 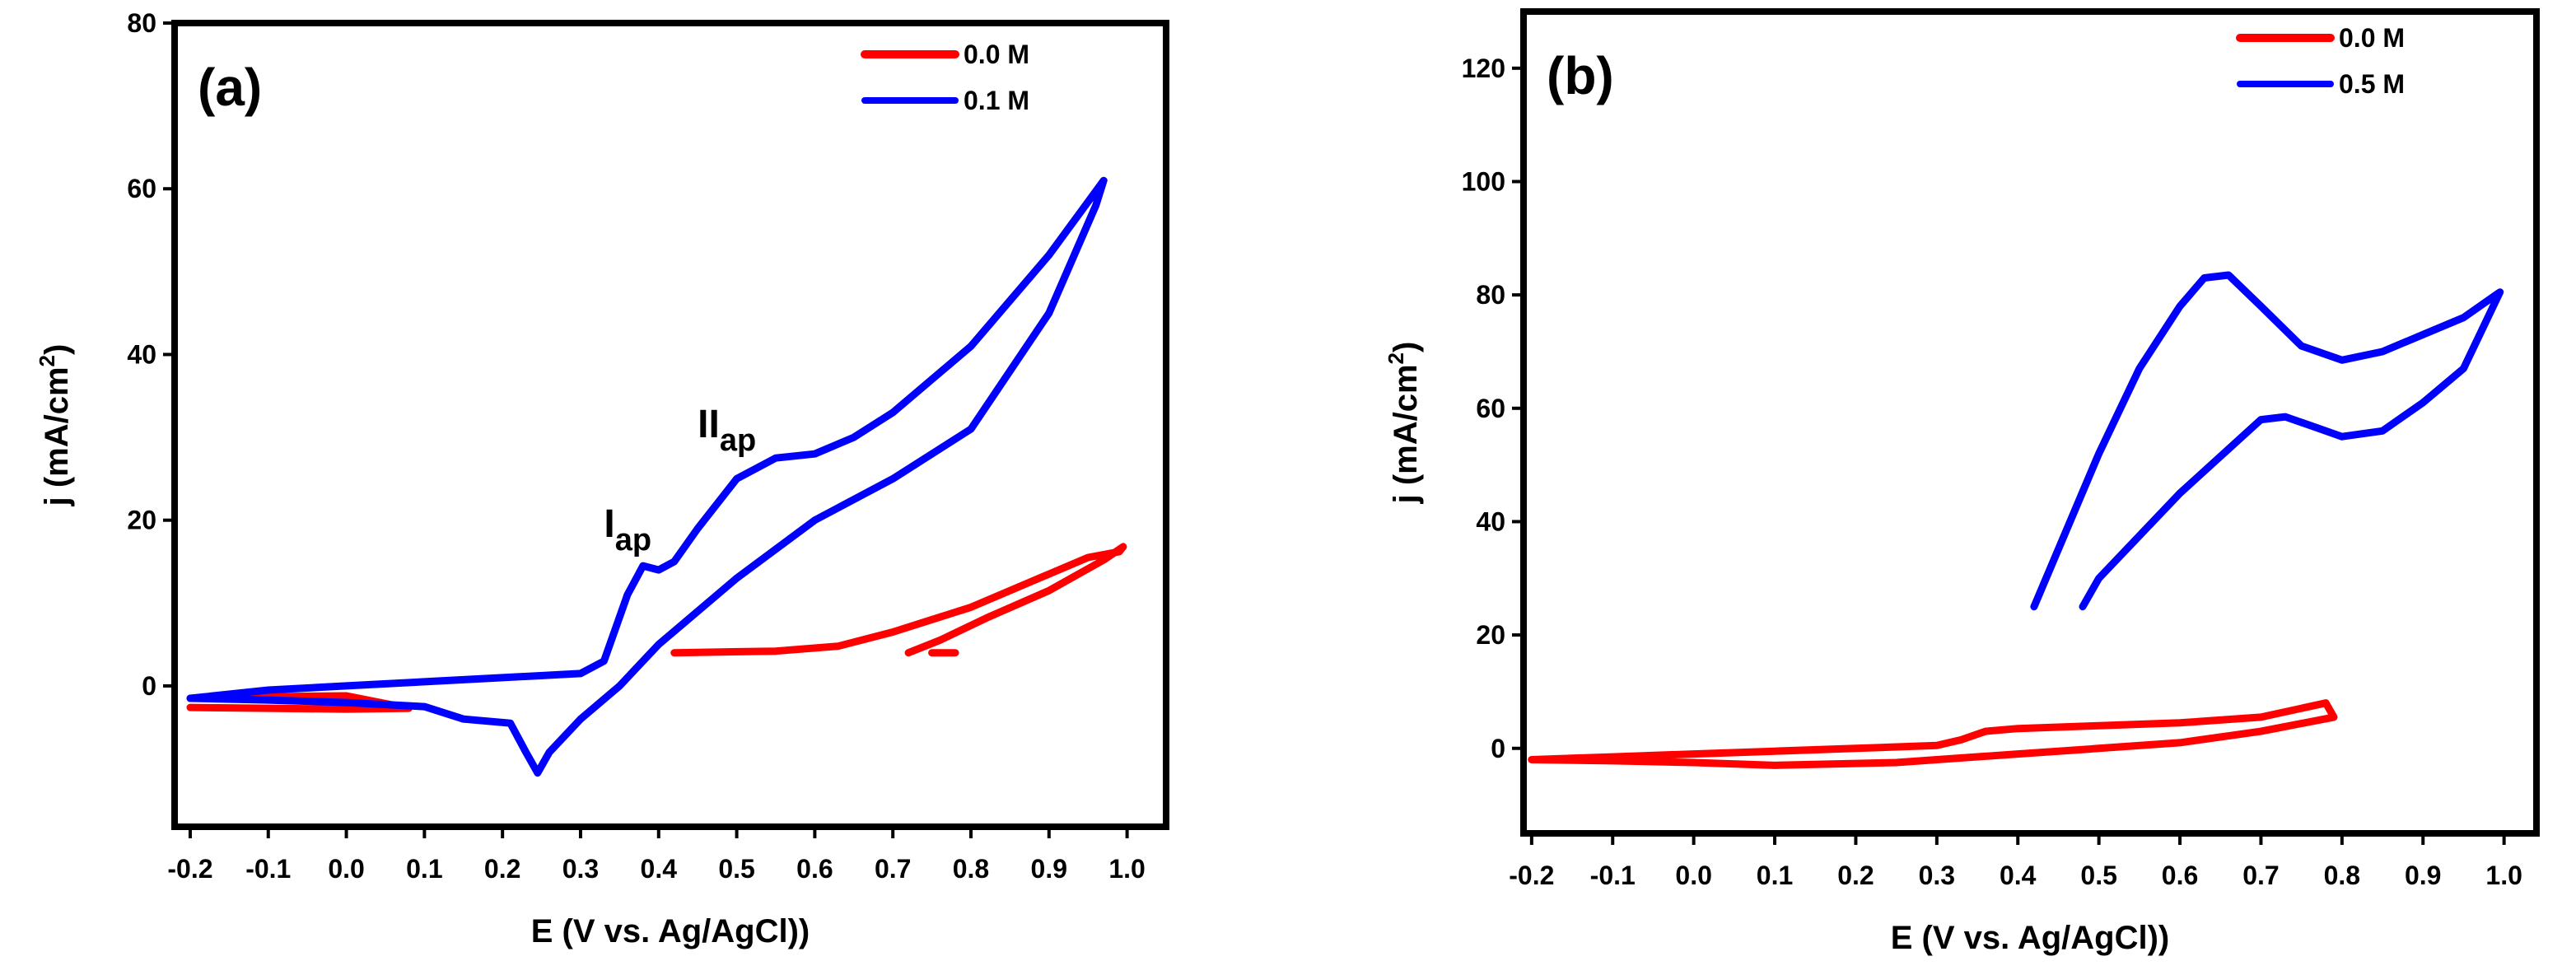 What do you see at coordinates (609, 524) in the screenshot?
I see `peak-annotation-main: I` at bounding box center [609, 524].